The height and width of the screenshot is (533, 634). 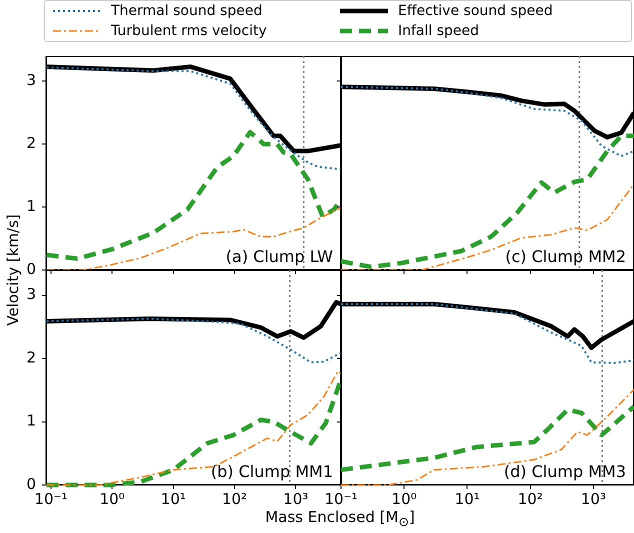 What do you see at coordinates (271, 472) in the screenshot?
I see `annotation: (b) Clump MM1` at bounding box center [271, 472].